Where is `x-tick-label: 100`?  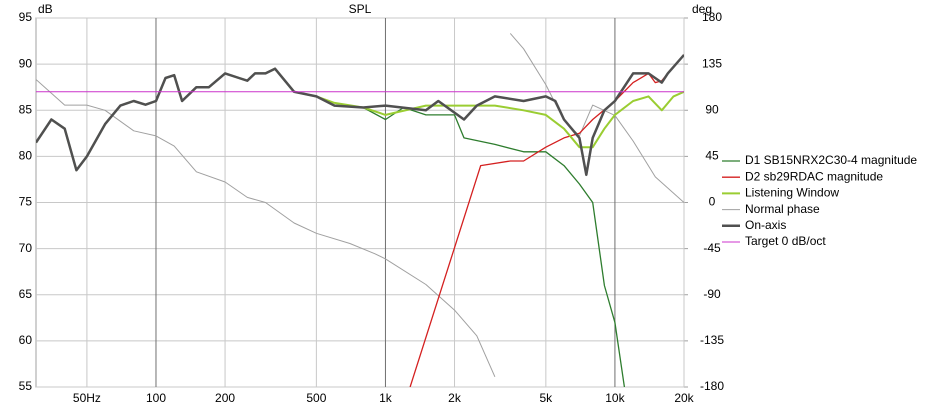
x-tick-label: 100 is located at coordinates (156, 398).